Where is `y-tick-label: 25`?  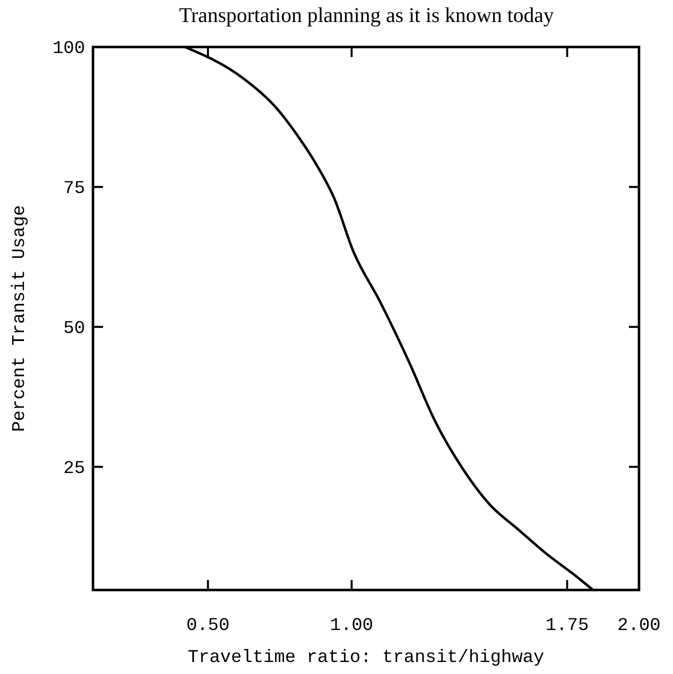 y-tick-label: 25 is located at coordinates (74, 468).